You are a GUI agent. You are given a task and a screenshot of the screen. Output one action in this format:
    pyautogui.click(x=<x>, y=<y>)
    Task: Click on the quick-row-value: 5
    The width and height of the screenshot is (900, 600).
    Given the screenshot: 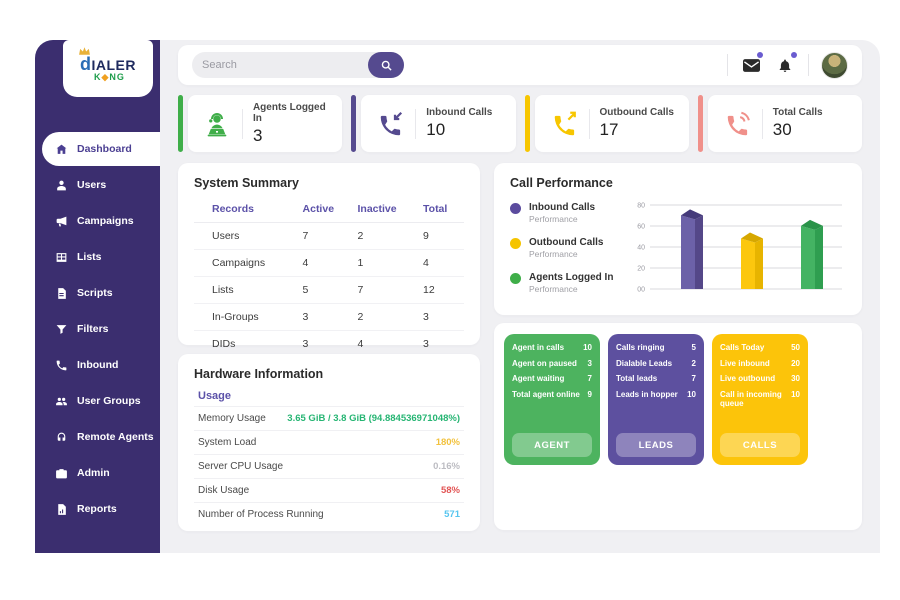 What is the action you would take?
    pyautogui.click(x=693, y=347)
    